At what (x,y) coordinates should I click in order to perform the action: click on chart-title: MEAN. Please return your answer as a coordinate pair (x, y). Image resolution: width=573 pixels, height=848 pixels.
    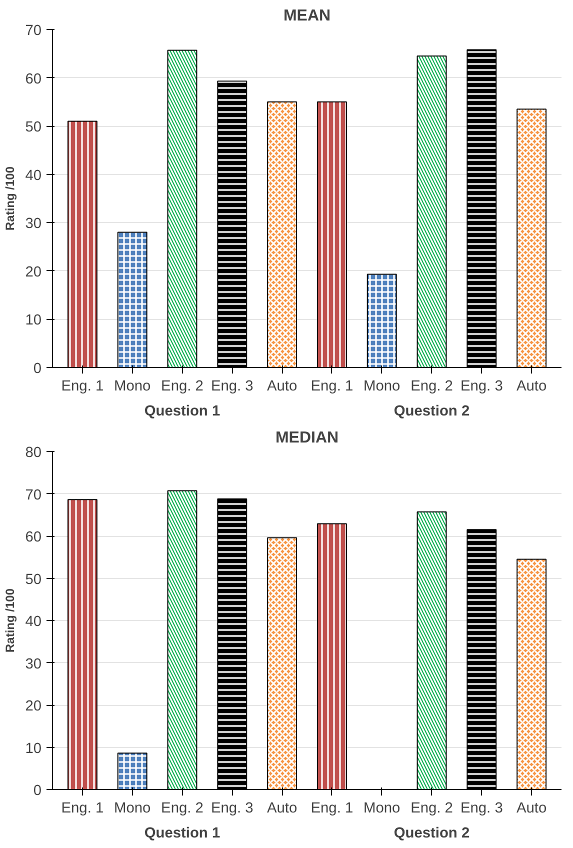
    Looking at the image, I should click on (307, 16).